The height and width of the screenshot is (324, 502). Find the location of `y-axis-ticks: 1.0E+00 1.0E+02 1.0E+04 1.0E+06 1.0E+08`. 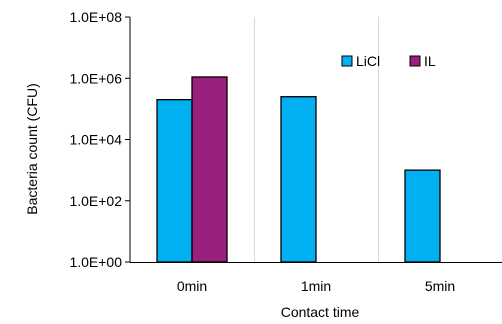

y-axis-ticks: 1.0E+00 1.0E+02 1.0E+04 1.0E+06 1.0E+08 is located at coordinates (99, 139).